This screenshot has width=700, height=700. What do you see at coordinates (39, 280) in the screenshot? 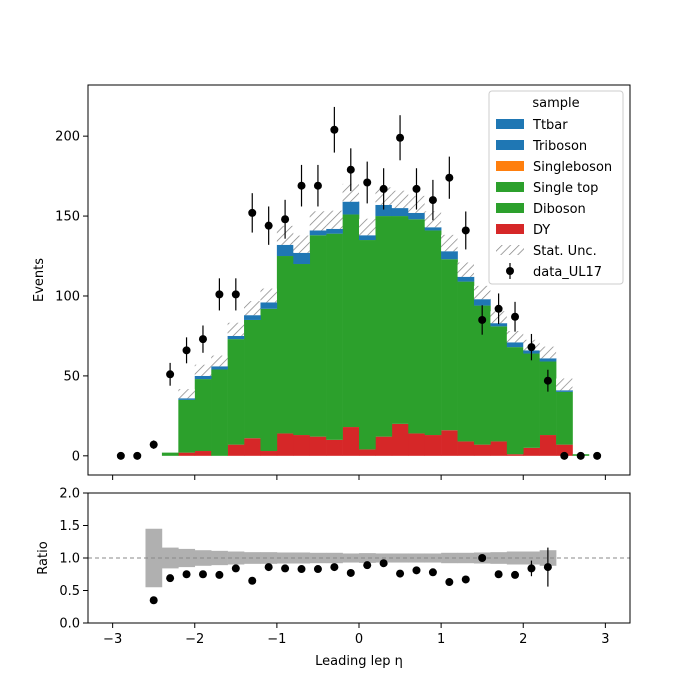
I see `main-y-axis-label: Events` at bounding box center [39, 280].